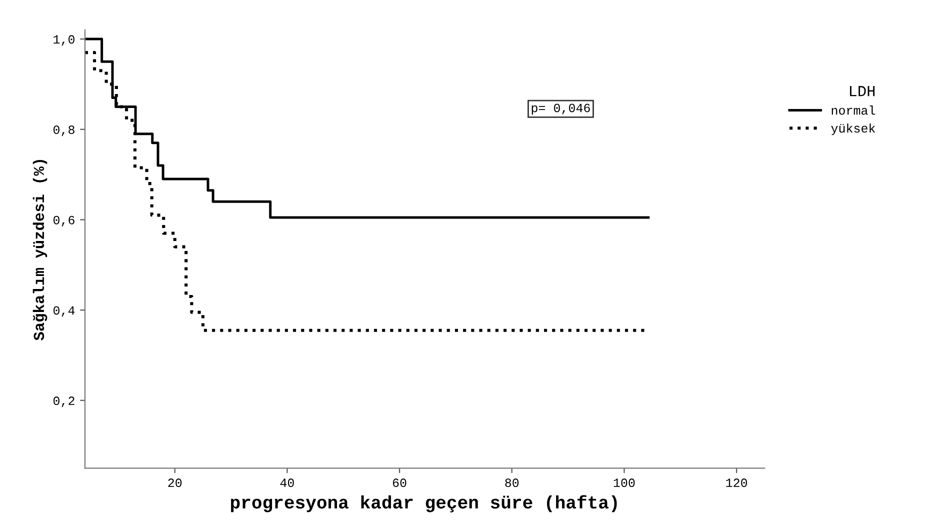 Image resolution: width=944 pixels, height=526 pixels. Describe the element at coordinates (512, 483) in the screenshot. I see `x-tick-label: 80` at that location.